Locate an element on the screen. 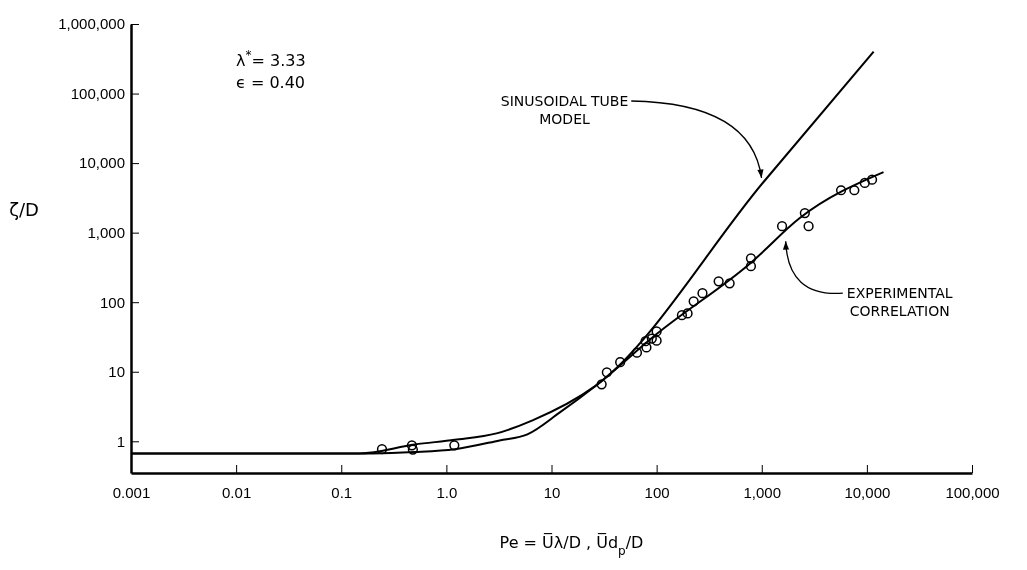 This screenshot has height=570, width=1027. x-tick-label: 100,000 is located at coordinates (972, 492).